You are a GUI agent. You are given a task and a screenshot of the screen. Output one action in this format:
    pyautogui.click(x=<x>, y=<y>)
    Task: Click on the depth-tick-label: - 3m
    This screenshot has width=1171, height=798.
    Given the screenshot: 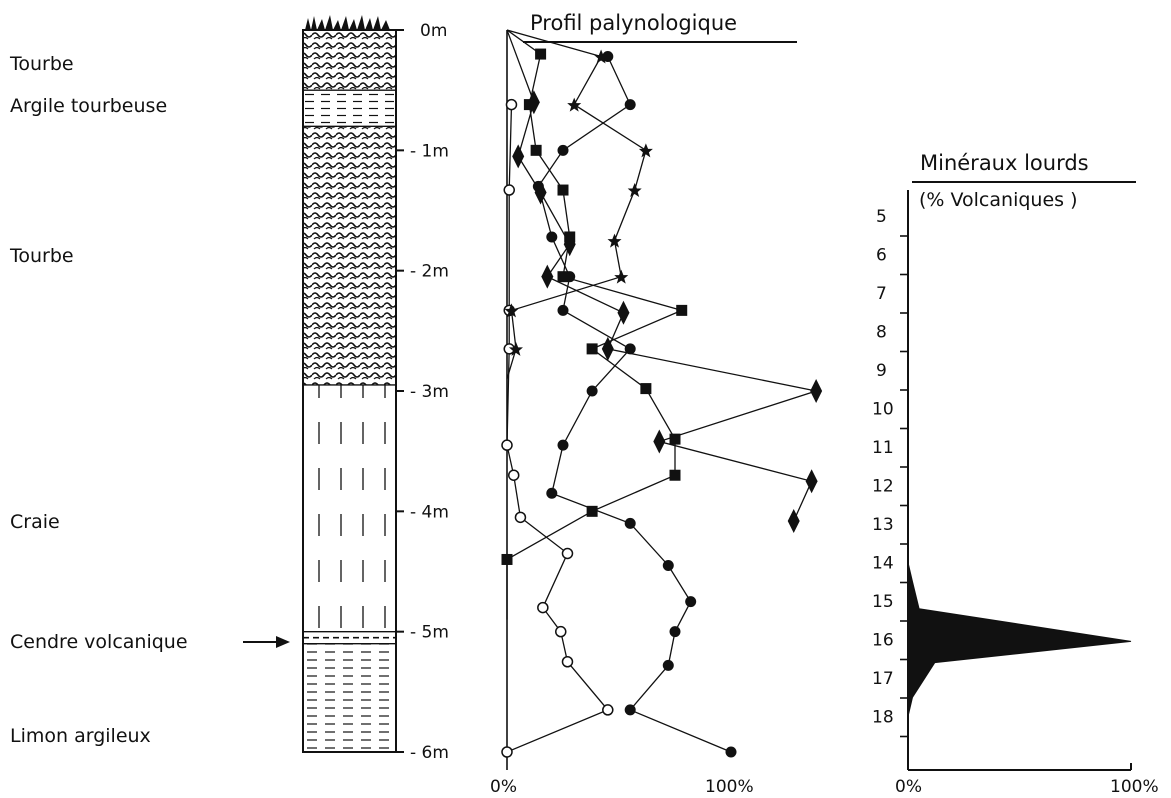 What is the action you would take?
    pyautogui.click(x=429, y=392)
    